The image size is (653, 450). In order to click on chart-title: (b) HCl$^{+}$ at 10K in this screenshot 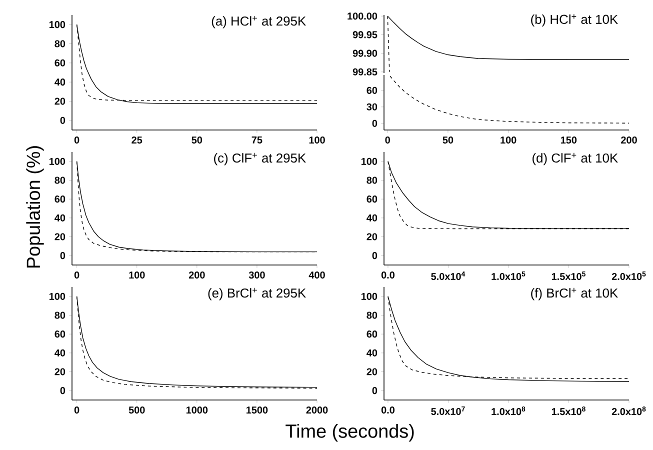, I will do `click(574, 20)`.